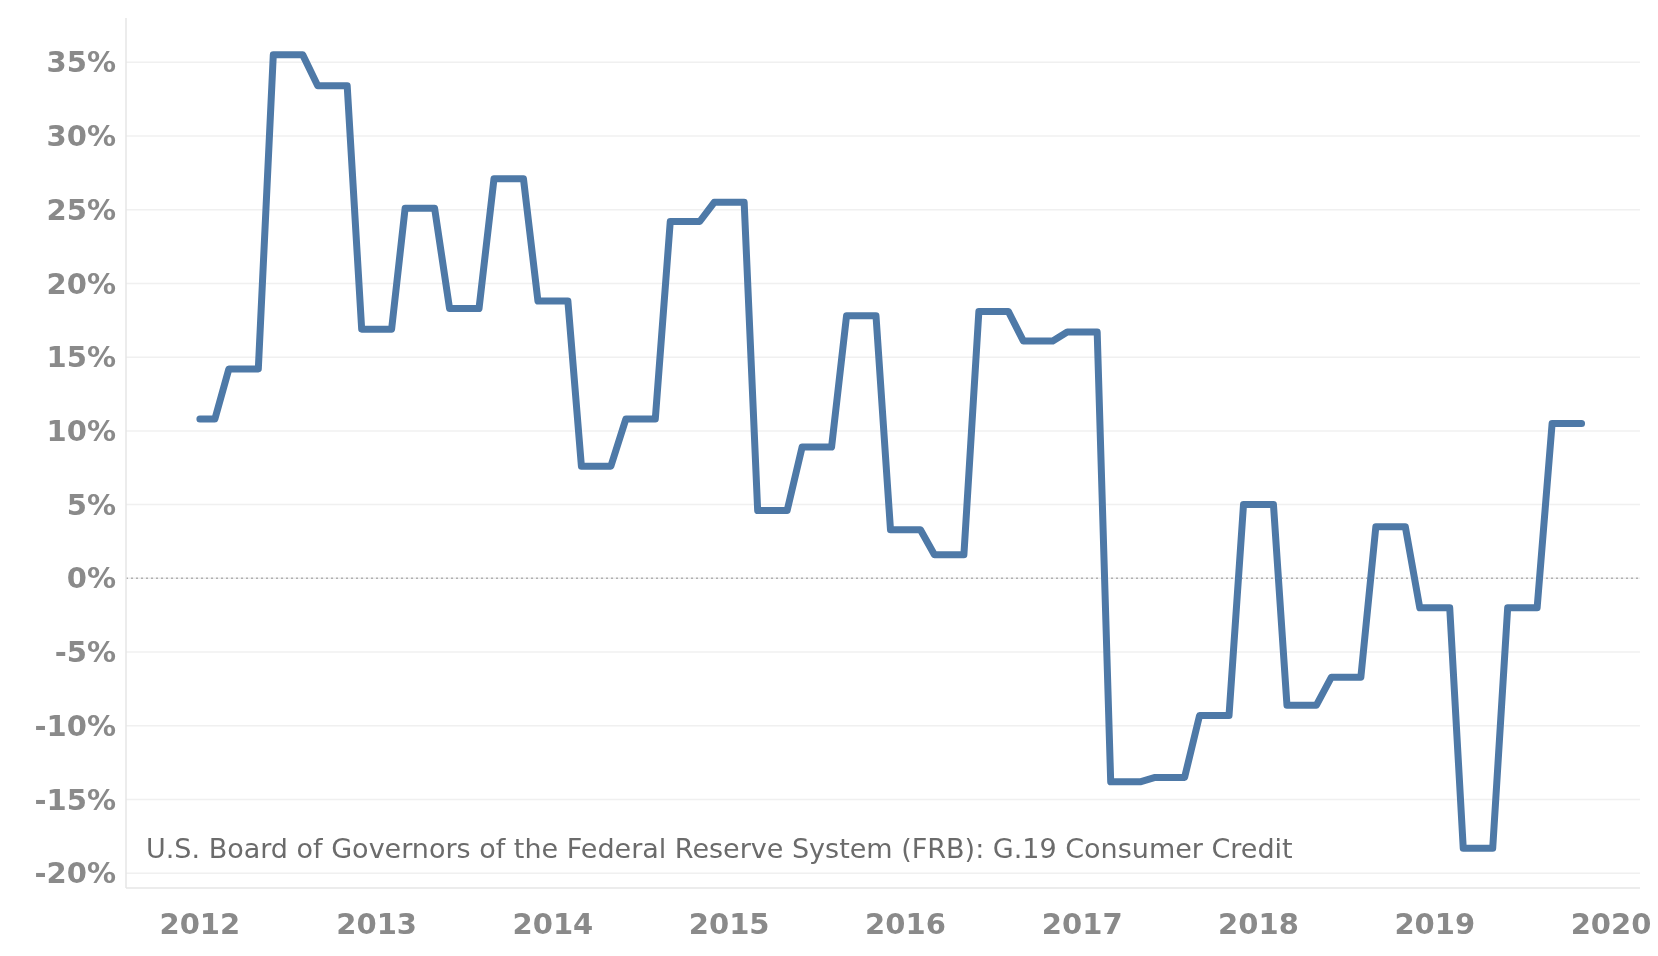 This screenshot has height=956, width=1658. What do you see at coordinates (75, 725) in the screenshot?
I see `y-tick-label: -10%` at bounding box center [75, 725].